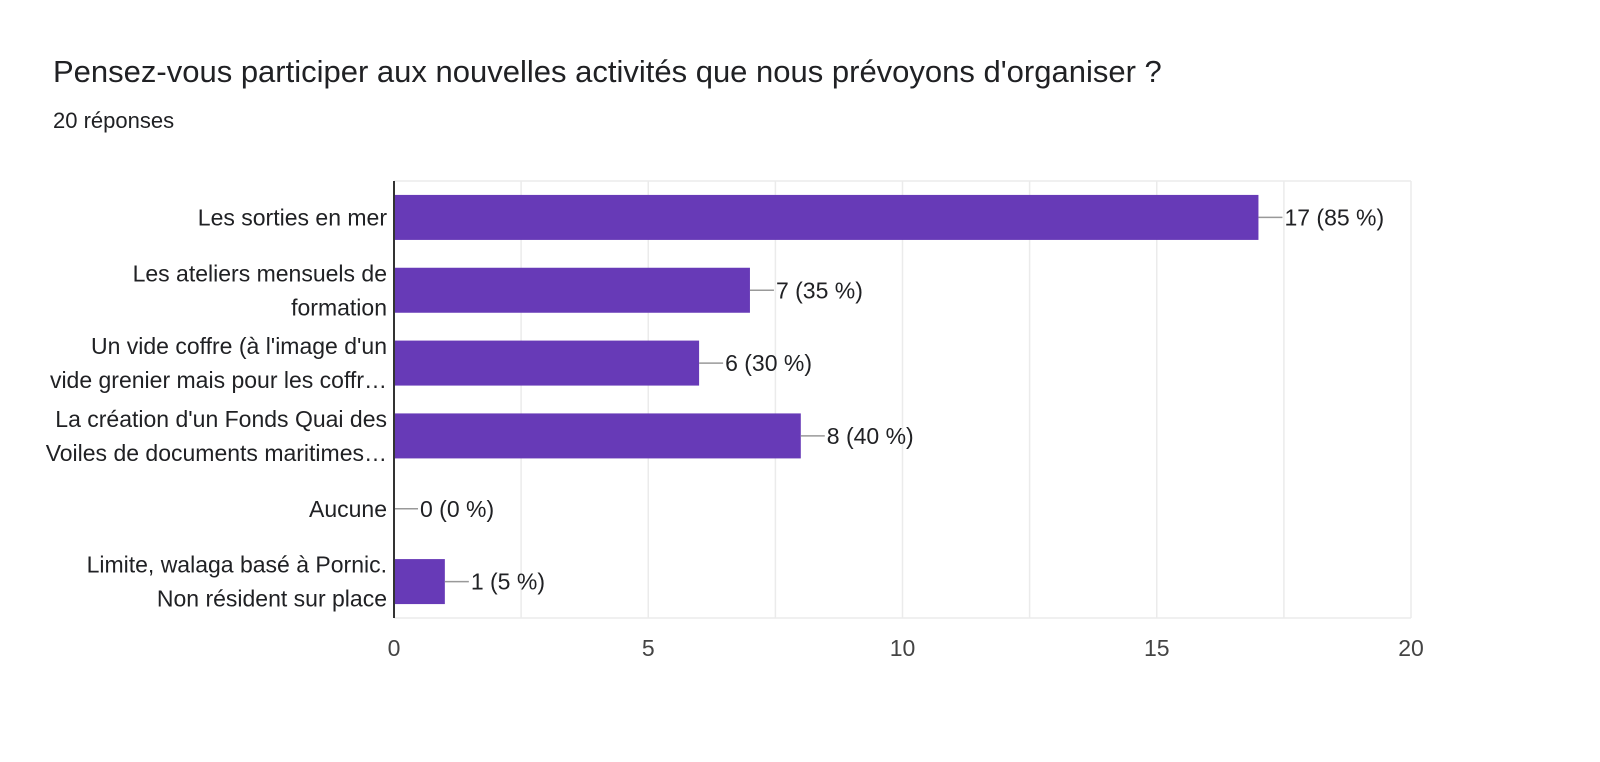  I want to click on x-tick-label: 5, so click(648, 648).